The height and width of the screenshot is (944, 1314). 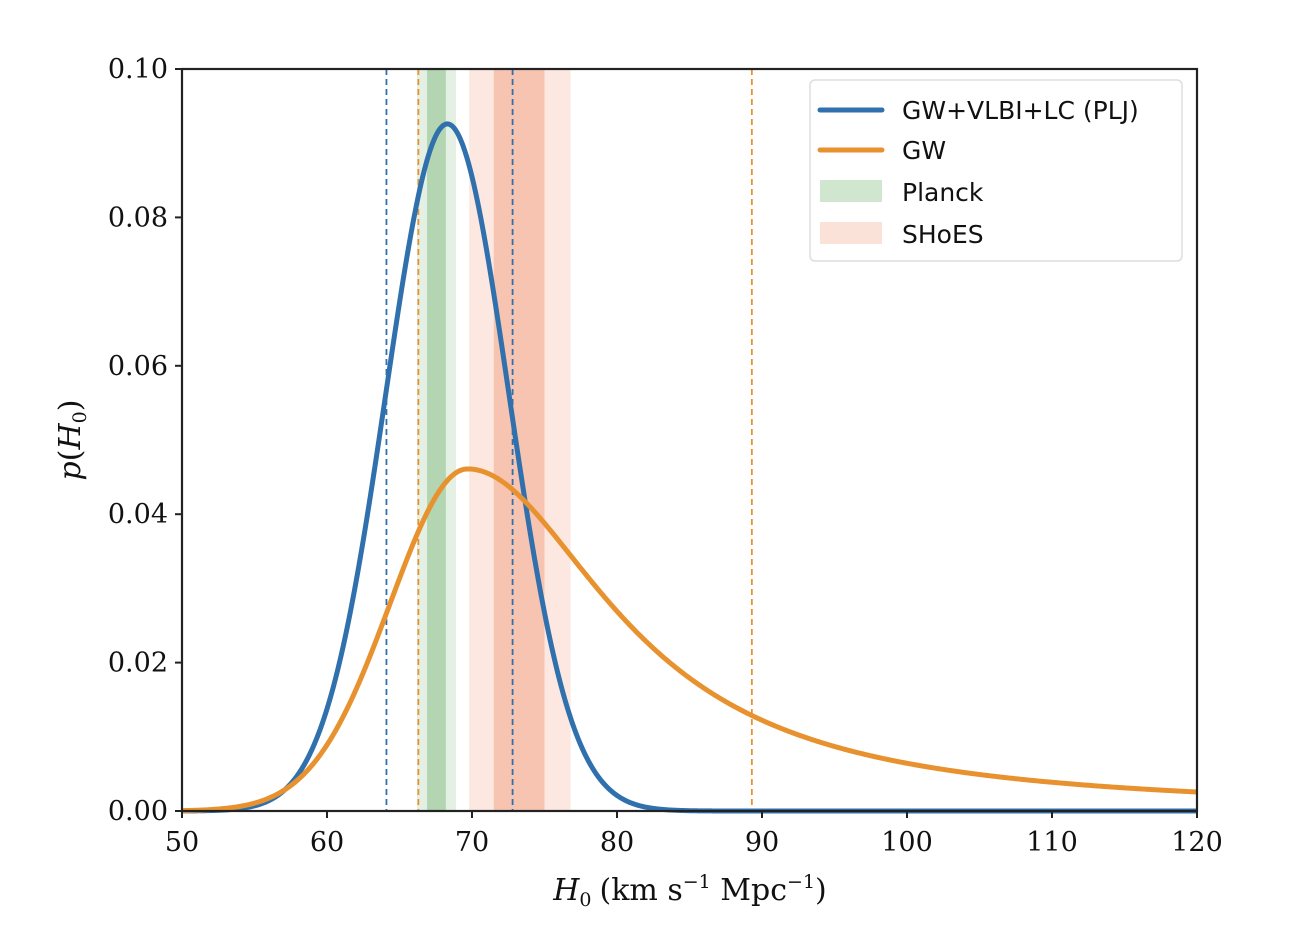 What do you see at coordinates (566, 890) in the screenshot?
I see `x-axis-label-symbol: H` at bounding box center [566, 890].